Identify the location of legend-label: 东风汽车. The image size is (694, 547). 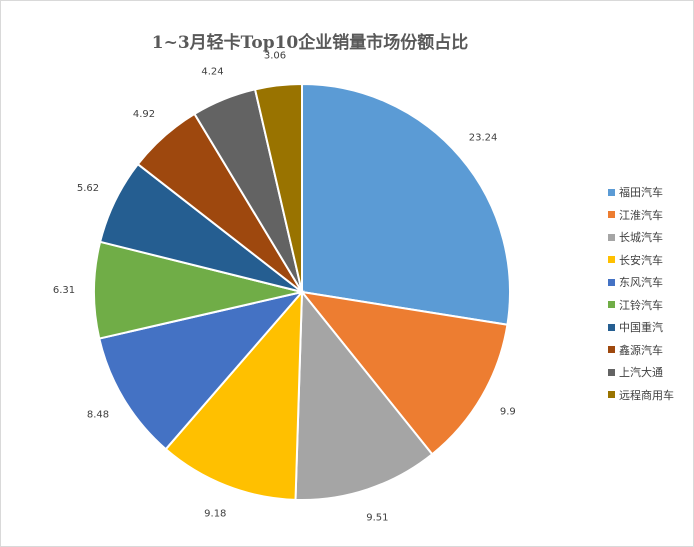
(641, 283).